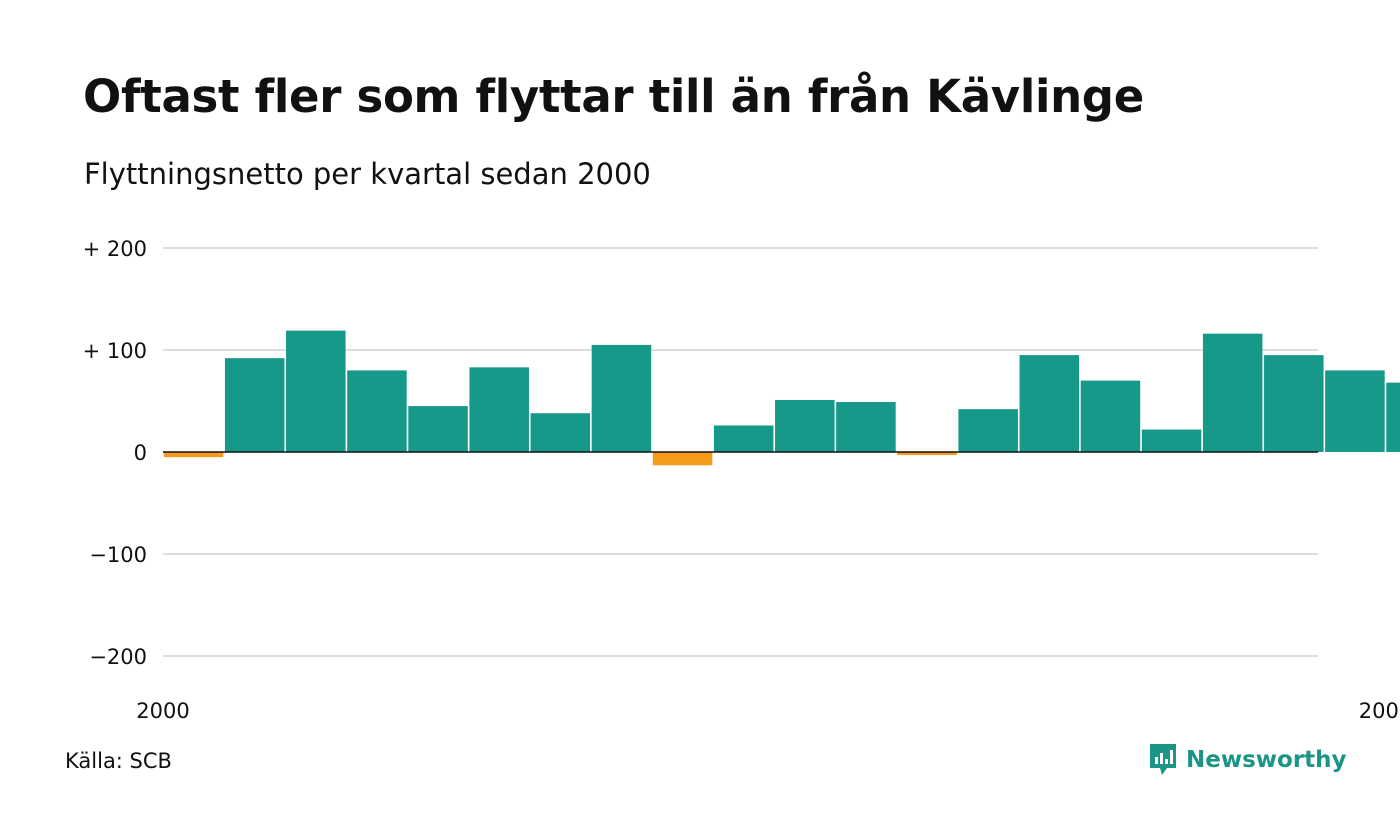  What do you see at coordinates (118, 555) in the screenshot?
I see `y-tick-label: −100` at bounding box center [118, 555].